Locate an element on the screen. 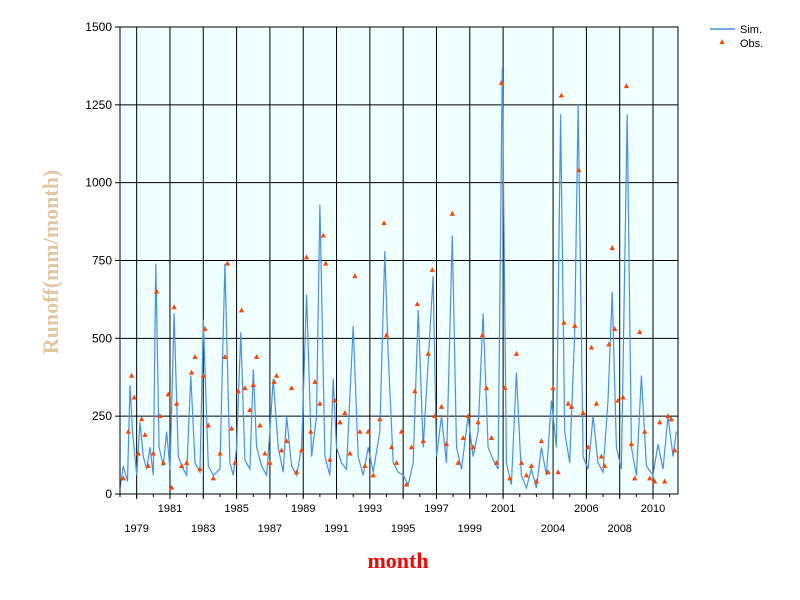 Image resolution: width=800 pixels, height=600 pixels. y-axis-ticks: 0 250 500 750 1000 1250 1500 is located at coordinates (102, 260).